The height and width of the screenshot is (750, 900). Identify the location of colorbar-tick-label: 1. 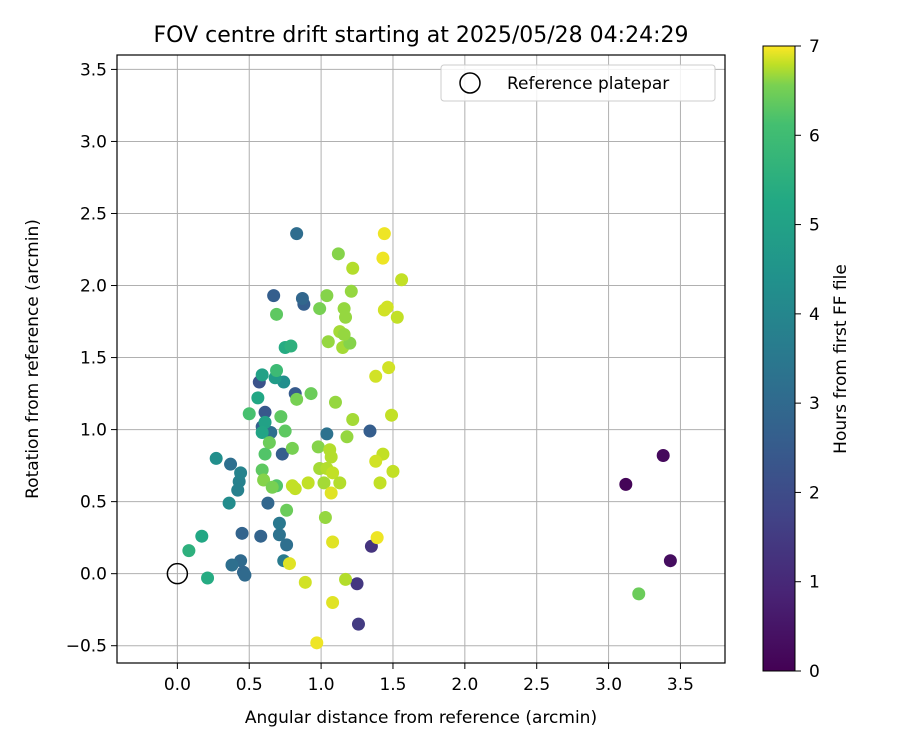
(814, 583).